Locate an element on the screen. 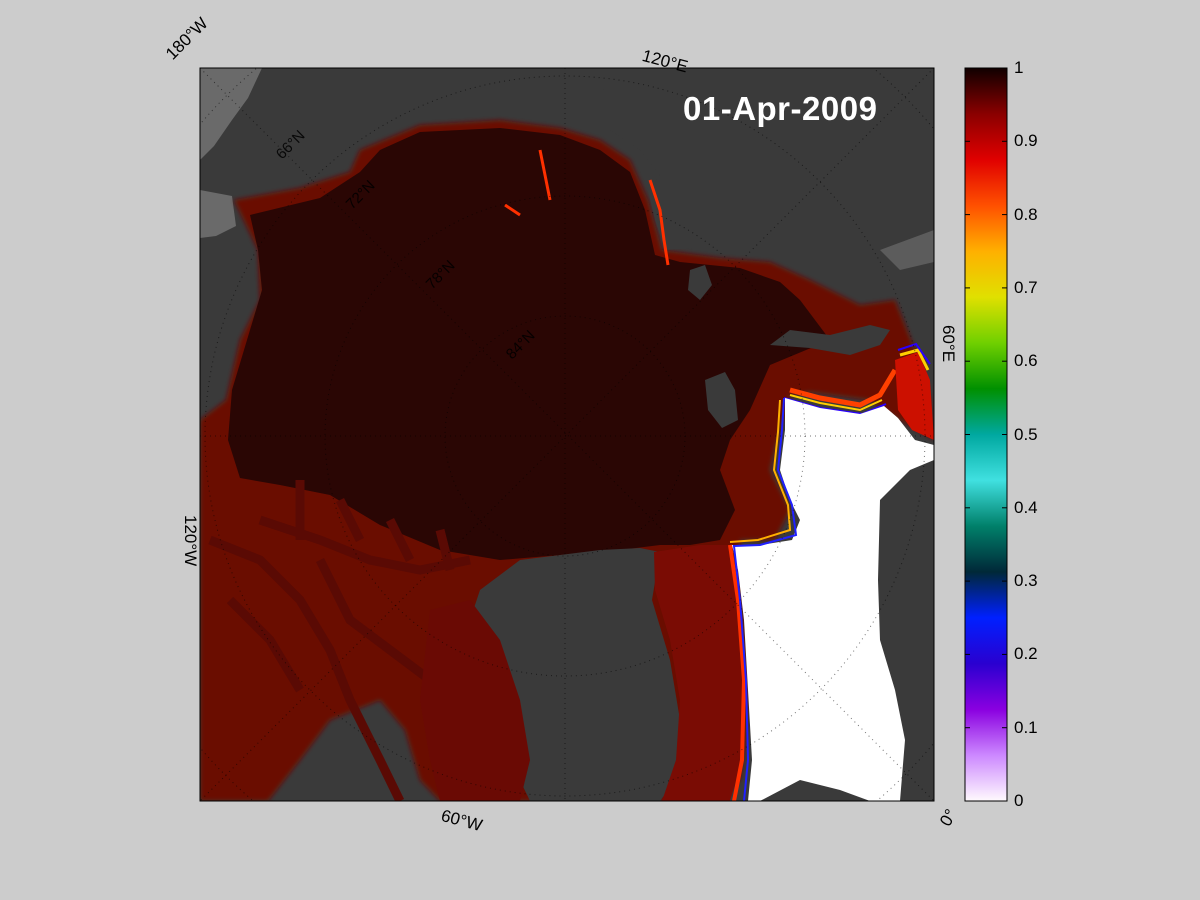  colorbar-tick-label: 0 is located at coordinates (1019, 800).